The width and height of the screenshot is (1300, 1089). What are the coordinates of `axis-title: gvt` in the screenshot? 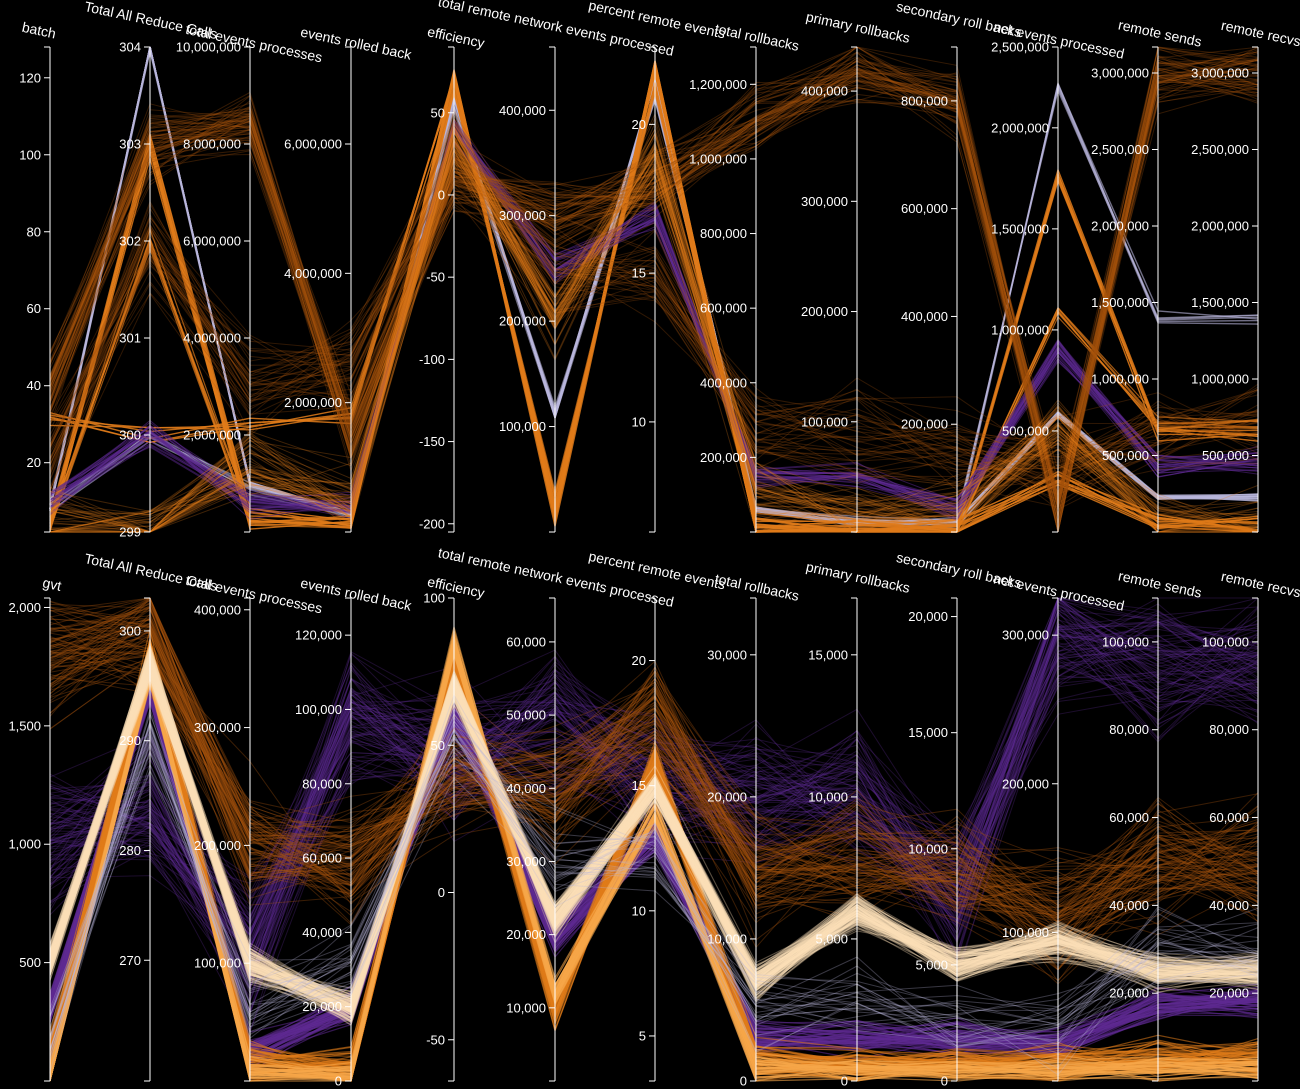 It's located at (52, 584).